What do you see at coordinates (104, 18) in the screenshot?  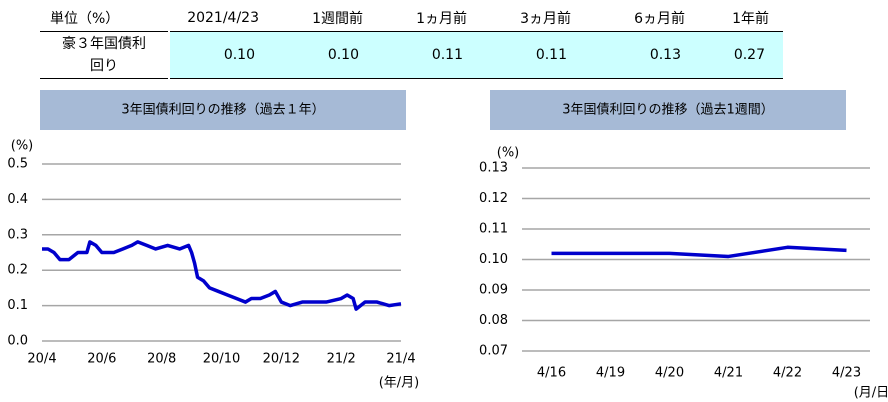 I see `header-cell: 単位（%）` at bounding box center [104, 18].